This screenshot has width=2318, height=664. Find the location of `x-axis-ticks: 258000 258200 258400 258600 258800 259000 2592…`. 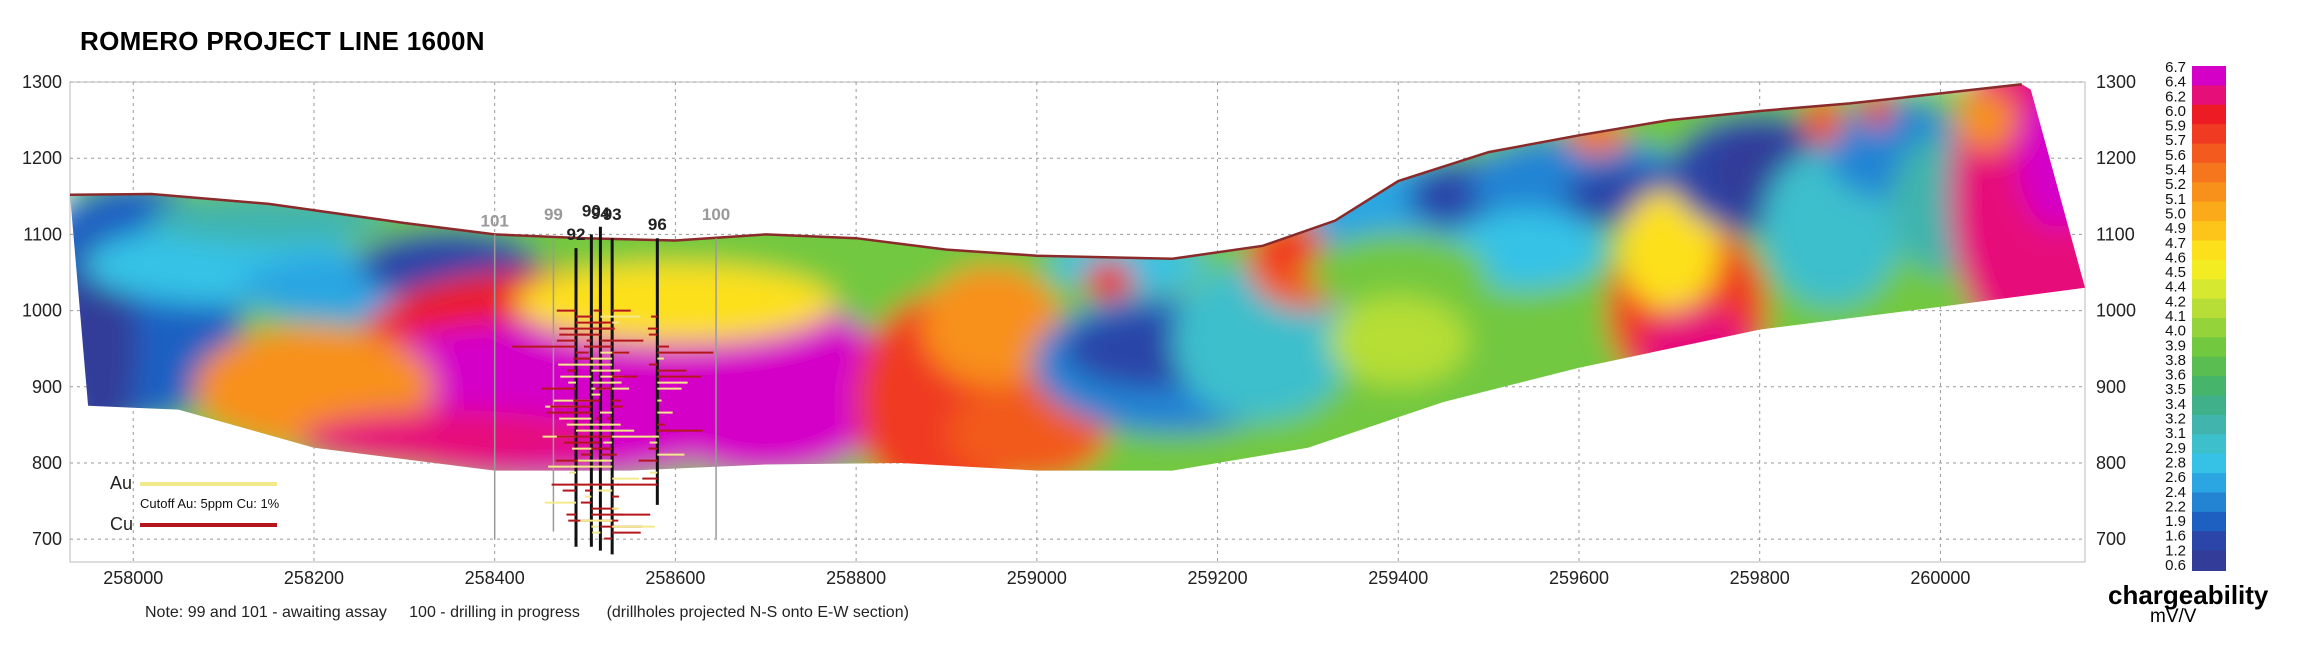

x-axis-ticks: 258000 258200 258400 258600 258800 259000 2592… is located at coordinates (1036, 578).